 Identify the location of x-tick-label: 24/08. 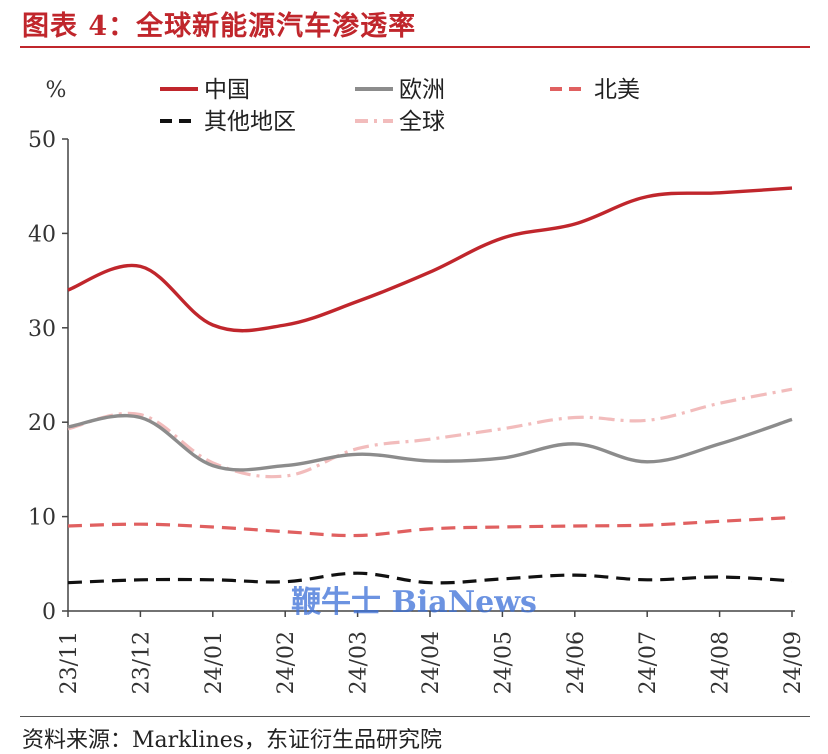
(721, 662).